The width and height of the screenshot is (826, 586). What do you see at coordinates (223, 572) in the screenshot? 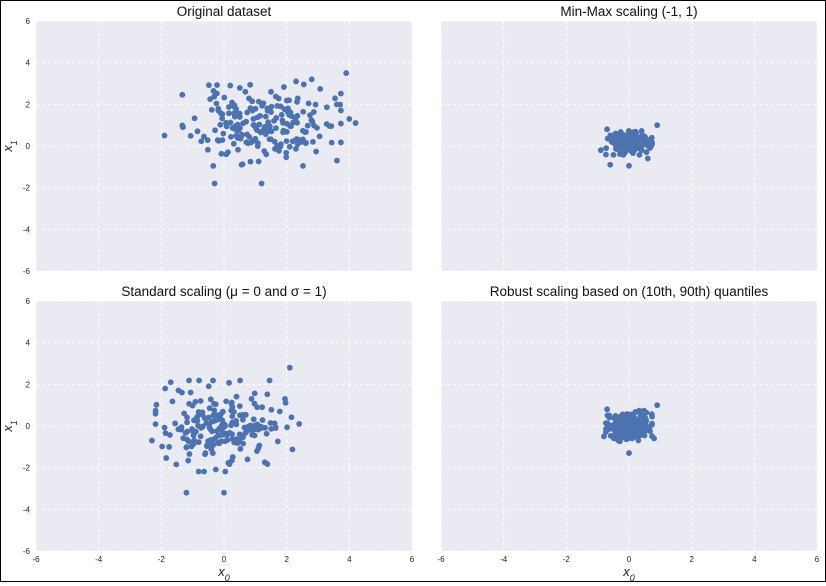
I see `x-axis-label: x0` at bounding box center [223, 572].